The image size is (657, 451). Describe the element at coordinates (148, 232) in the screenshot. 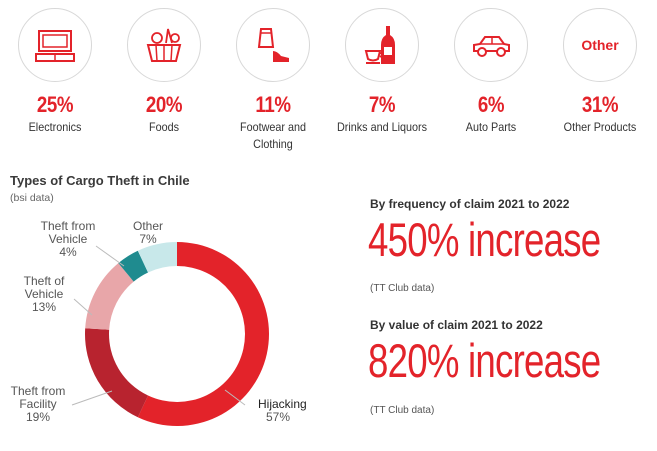

I see `slice-label-other: Other 7%` at that location.